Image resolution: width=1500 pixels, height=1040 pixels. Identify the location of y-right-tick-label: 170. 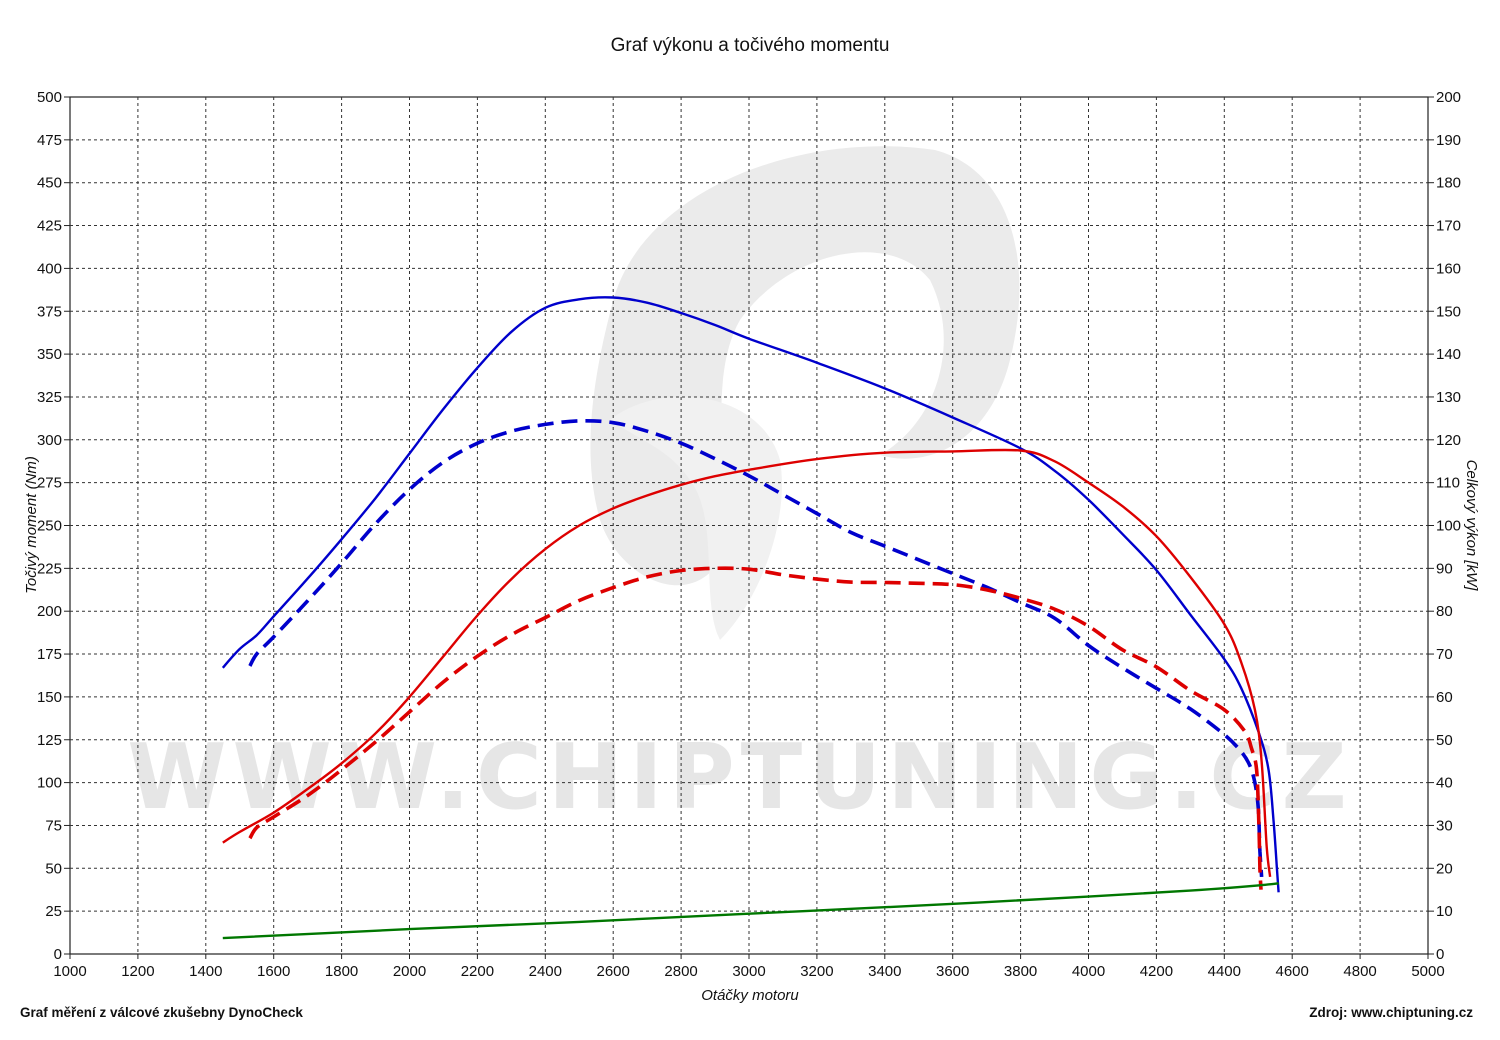
(1448, 226).